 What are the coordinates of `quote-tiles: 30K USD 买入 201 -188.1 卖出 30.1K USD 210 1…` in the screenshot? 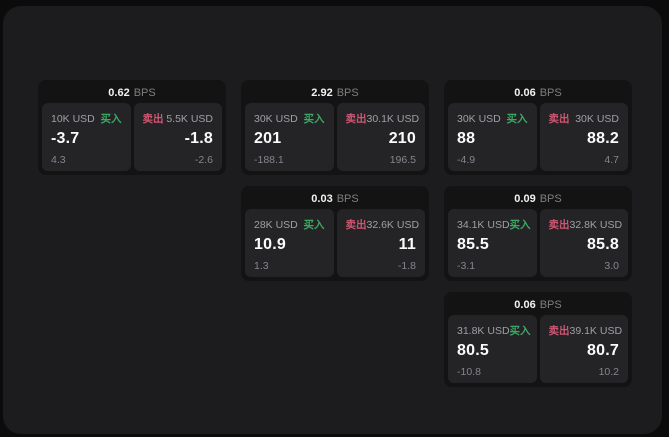 It's located at (335, 137).